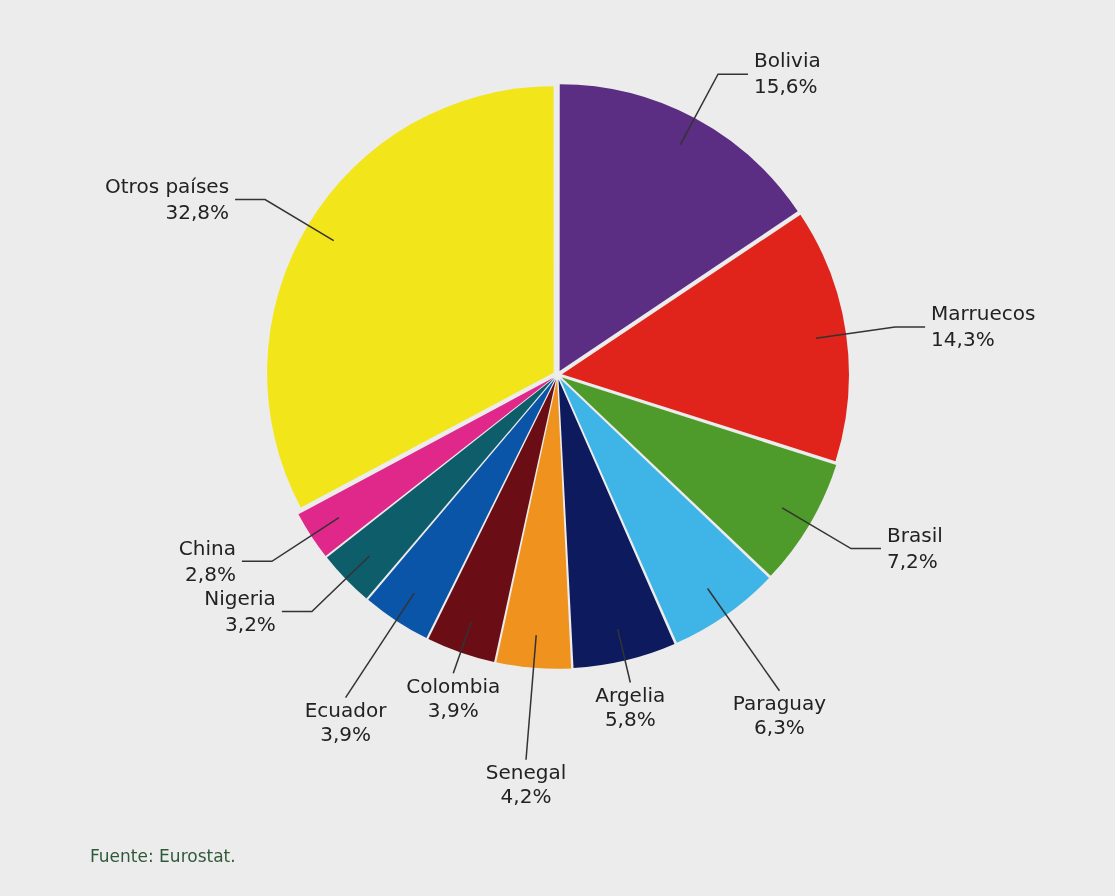 The width and height of the screenshot is (1115, 896). I want to click on slice-label: Nigeria, so click(240, 597).